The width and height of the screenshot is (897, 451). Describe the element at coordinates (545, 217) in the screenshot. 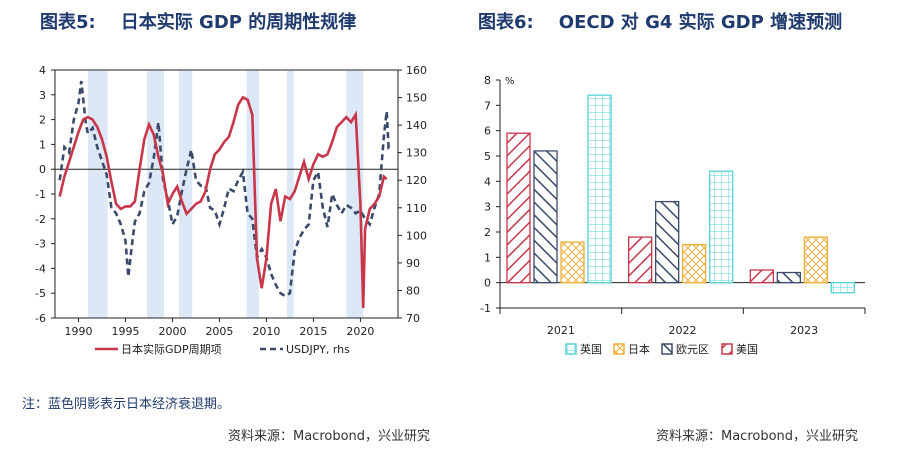

I see `bar-欧元区-2021` at that location.